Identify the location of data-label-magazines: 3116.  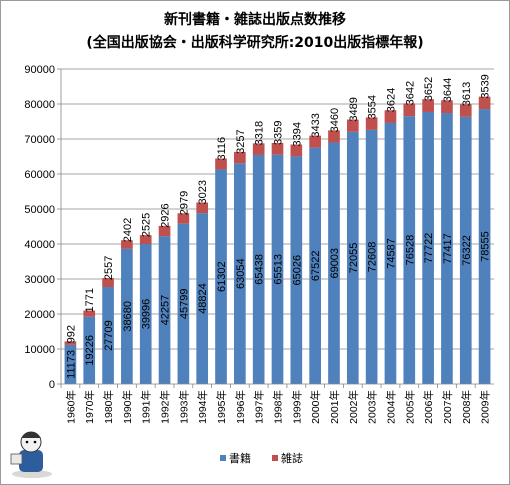
(222, 149).